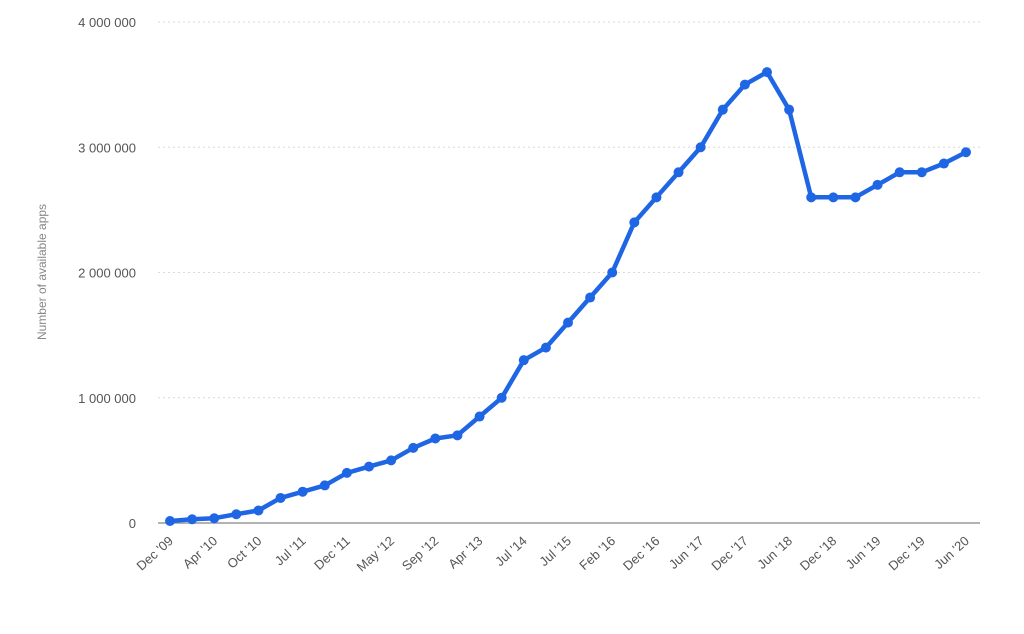 This screenshot has height=634, width=1024. What do you see at coordinates (951, 552) in the screenshot?
I see `x-tick-label: Jun '20` at bounding box center [951, 552].